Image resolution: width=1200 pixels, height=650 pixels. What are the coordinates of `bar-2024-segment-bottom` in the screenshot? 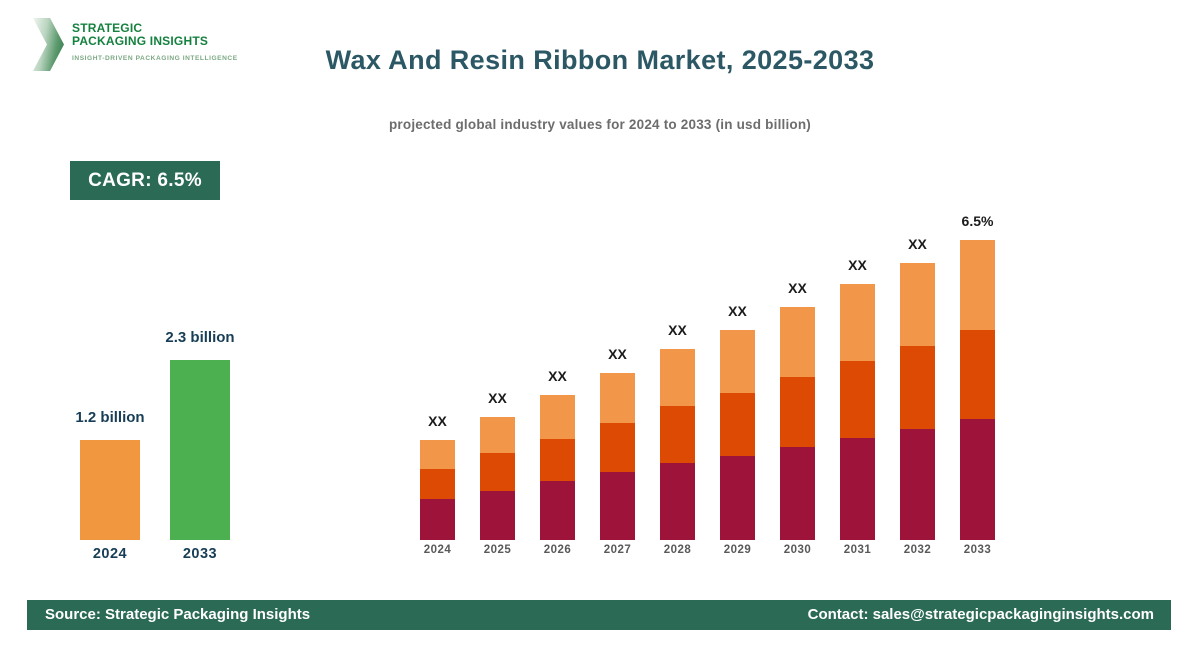 It's located at (437, 519).